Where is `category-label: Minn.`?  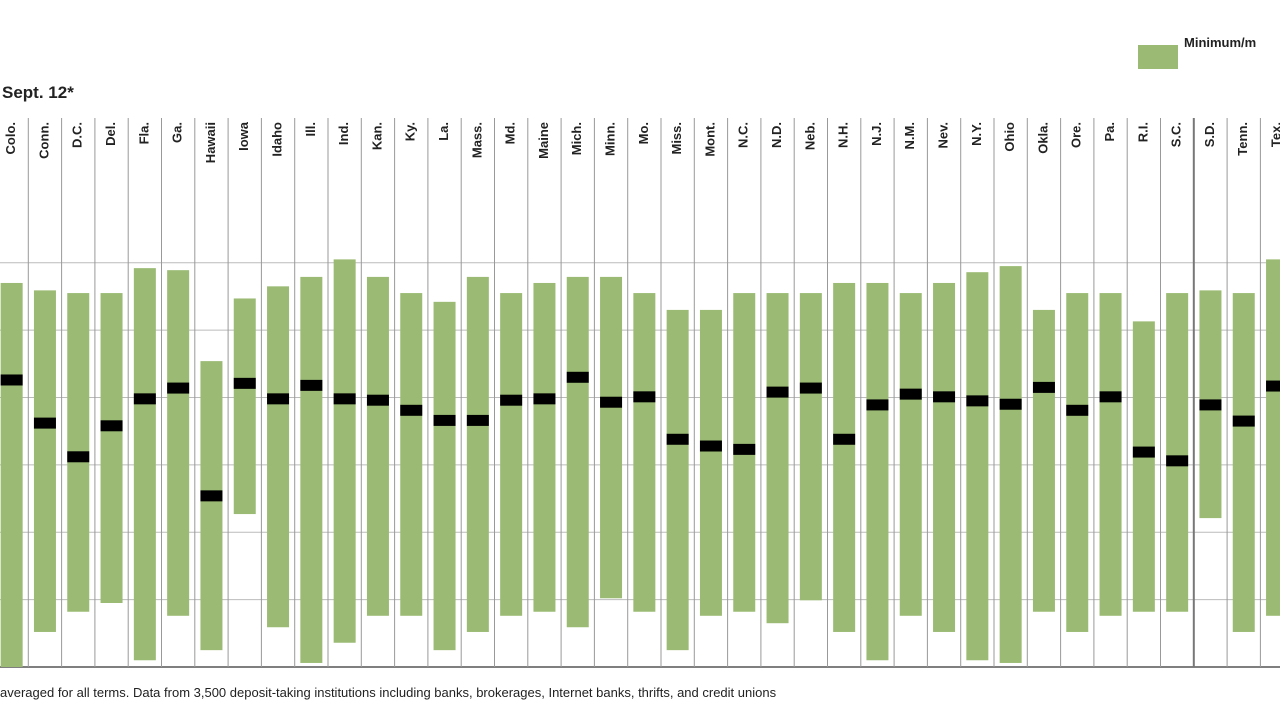
category-label: Minn. is located at coordinates (609, 139).